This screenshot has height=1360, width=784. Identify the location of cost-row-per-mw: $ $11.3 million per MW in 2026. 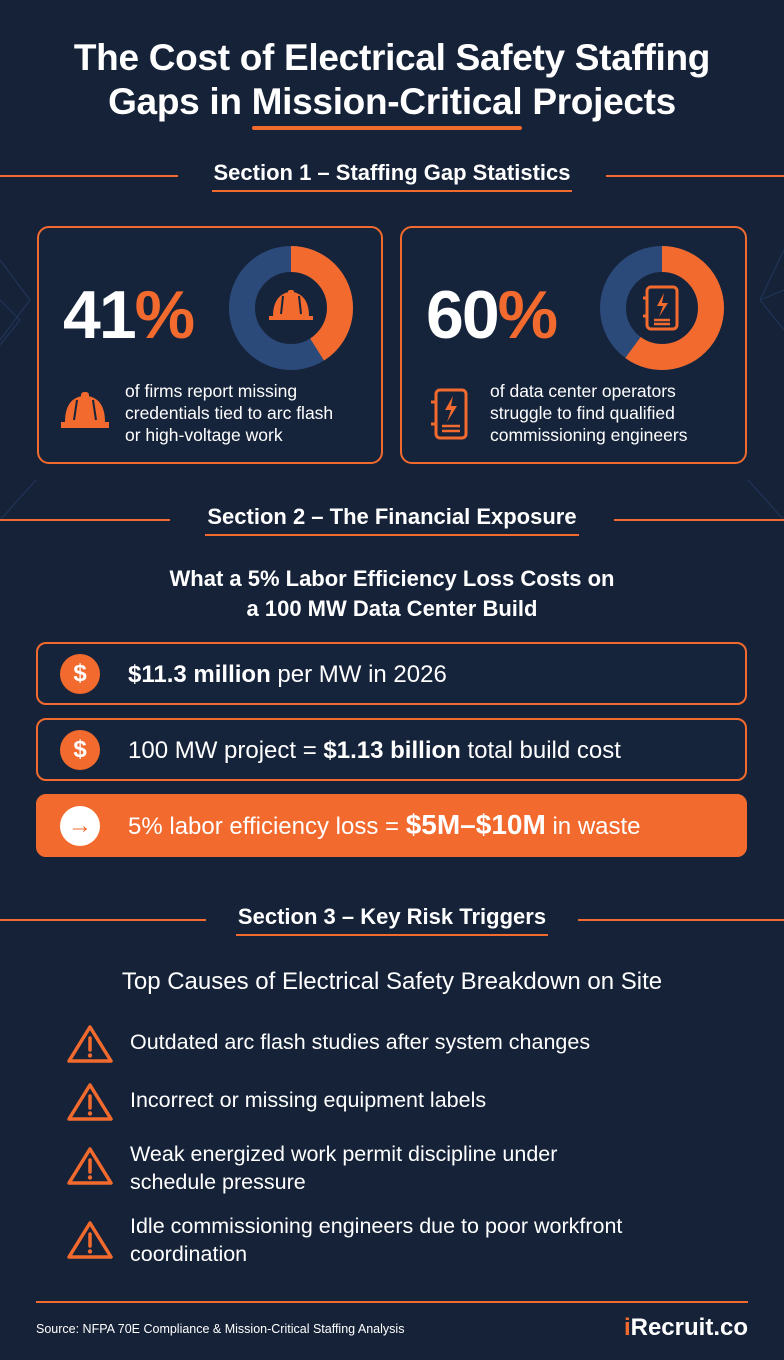
(391, 673).